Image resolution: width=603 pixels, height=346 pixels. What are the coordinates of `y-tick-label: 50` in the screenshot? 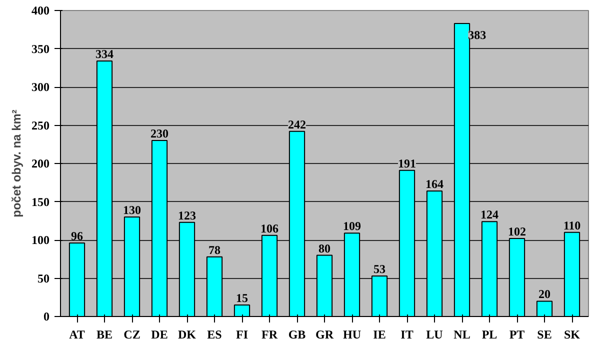 It's located at (44, 278).